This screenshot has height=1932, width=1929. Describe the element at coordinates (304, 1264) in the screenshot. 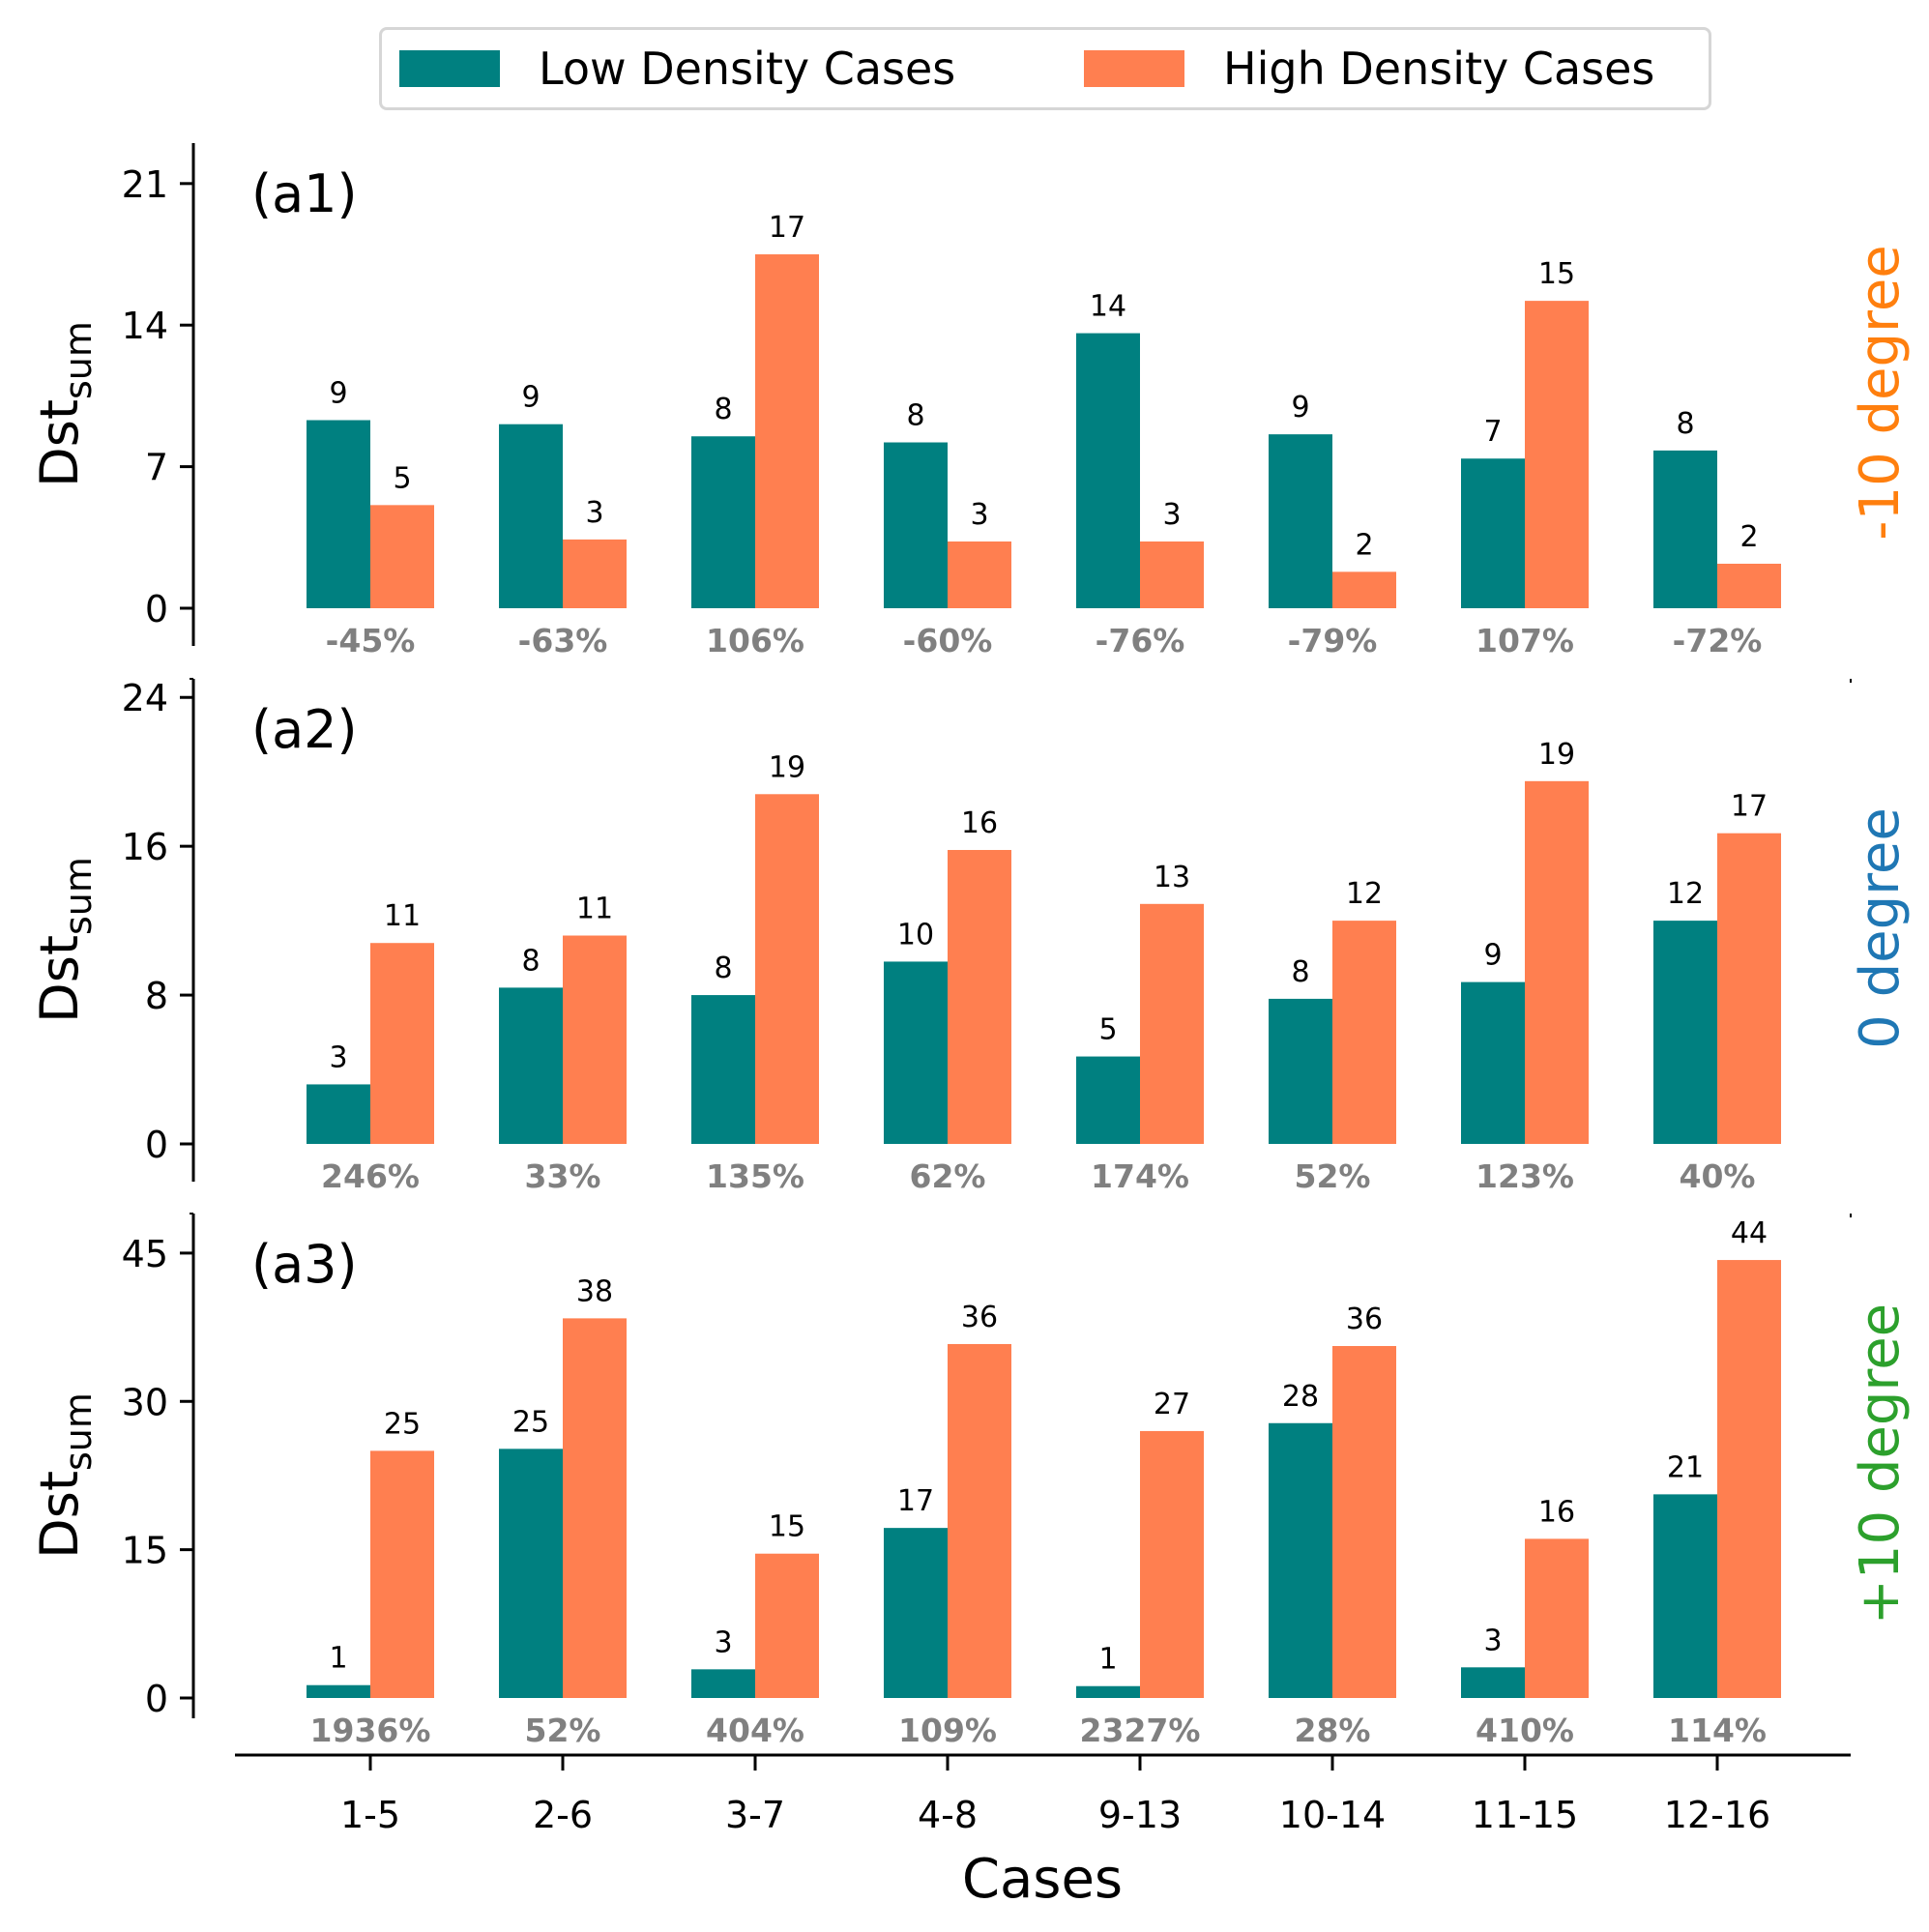

I see `panel-tag: (a3)` at that location.